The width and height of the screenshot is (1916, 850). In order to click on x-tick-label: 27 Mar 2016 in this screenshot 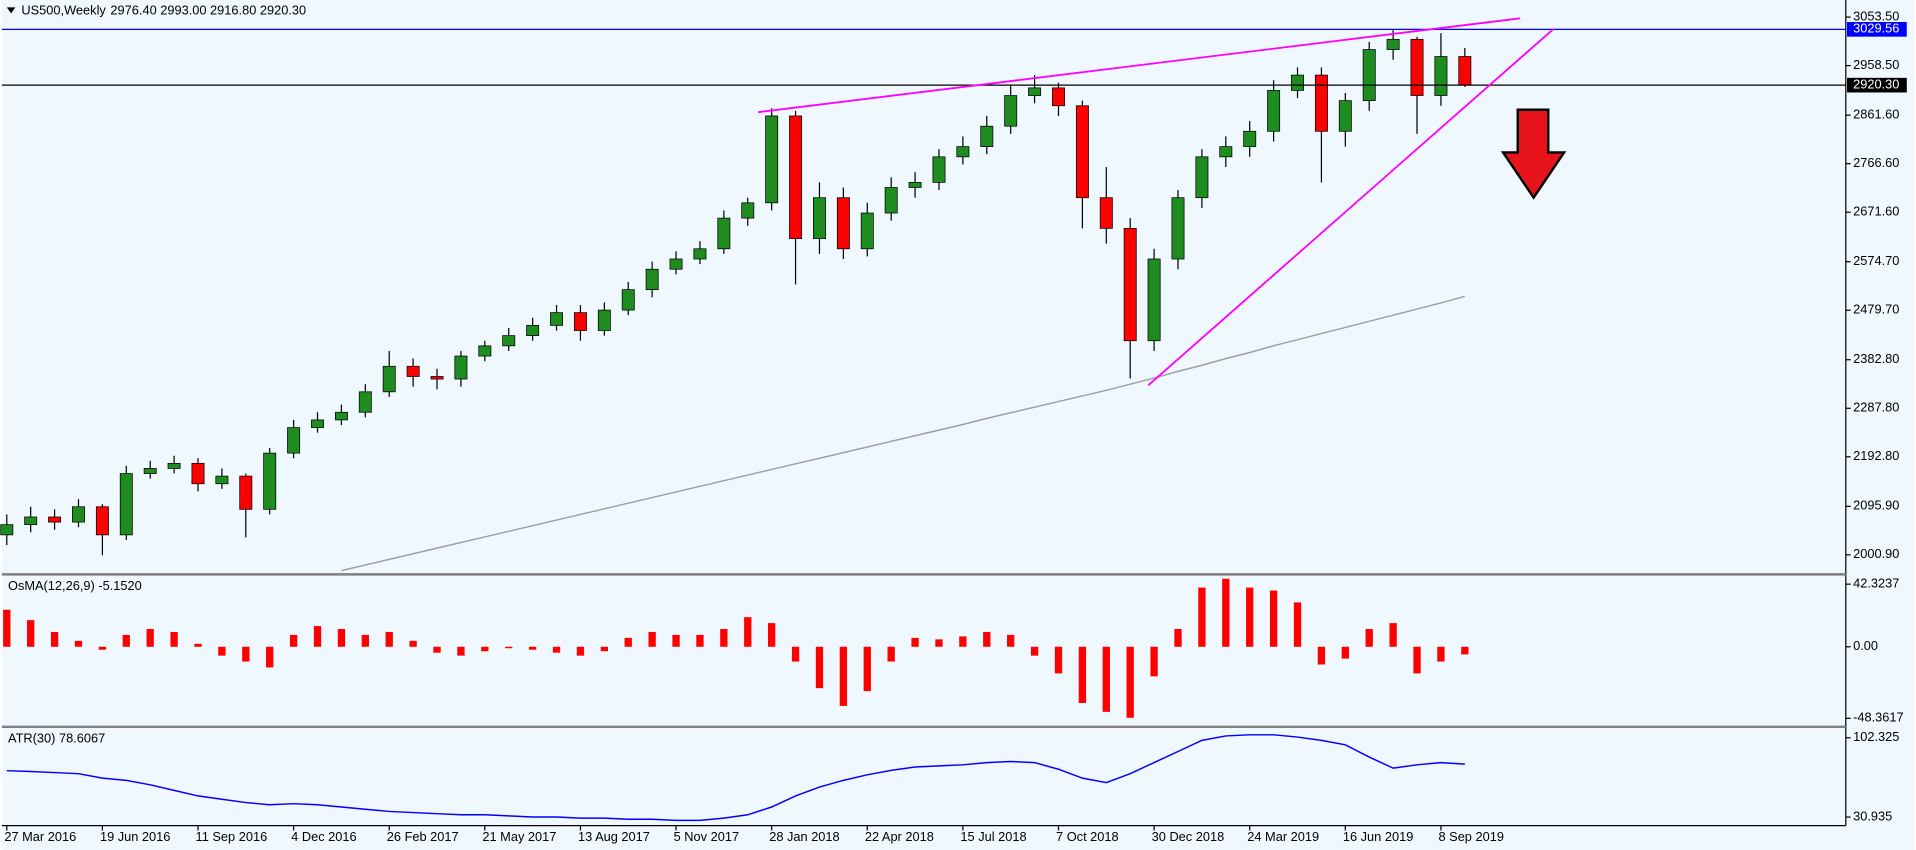, I will do `click(40, 836)`.